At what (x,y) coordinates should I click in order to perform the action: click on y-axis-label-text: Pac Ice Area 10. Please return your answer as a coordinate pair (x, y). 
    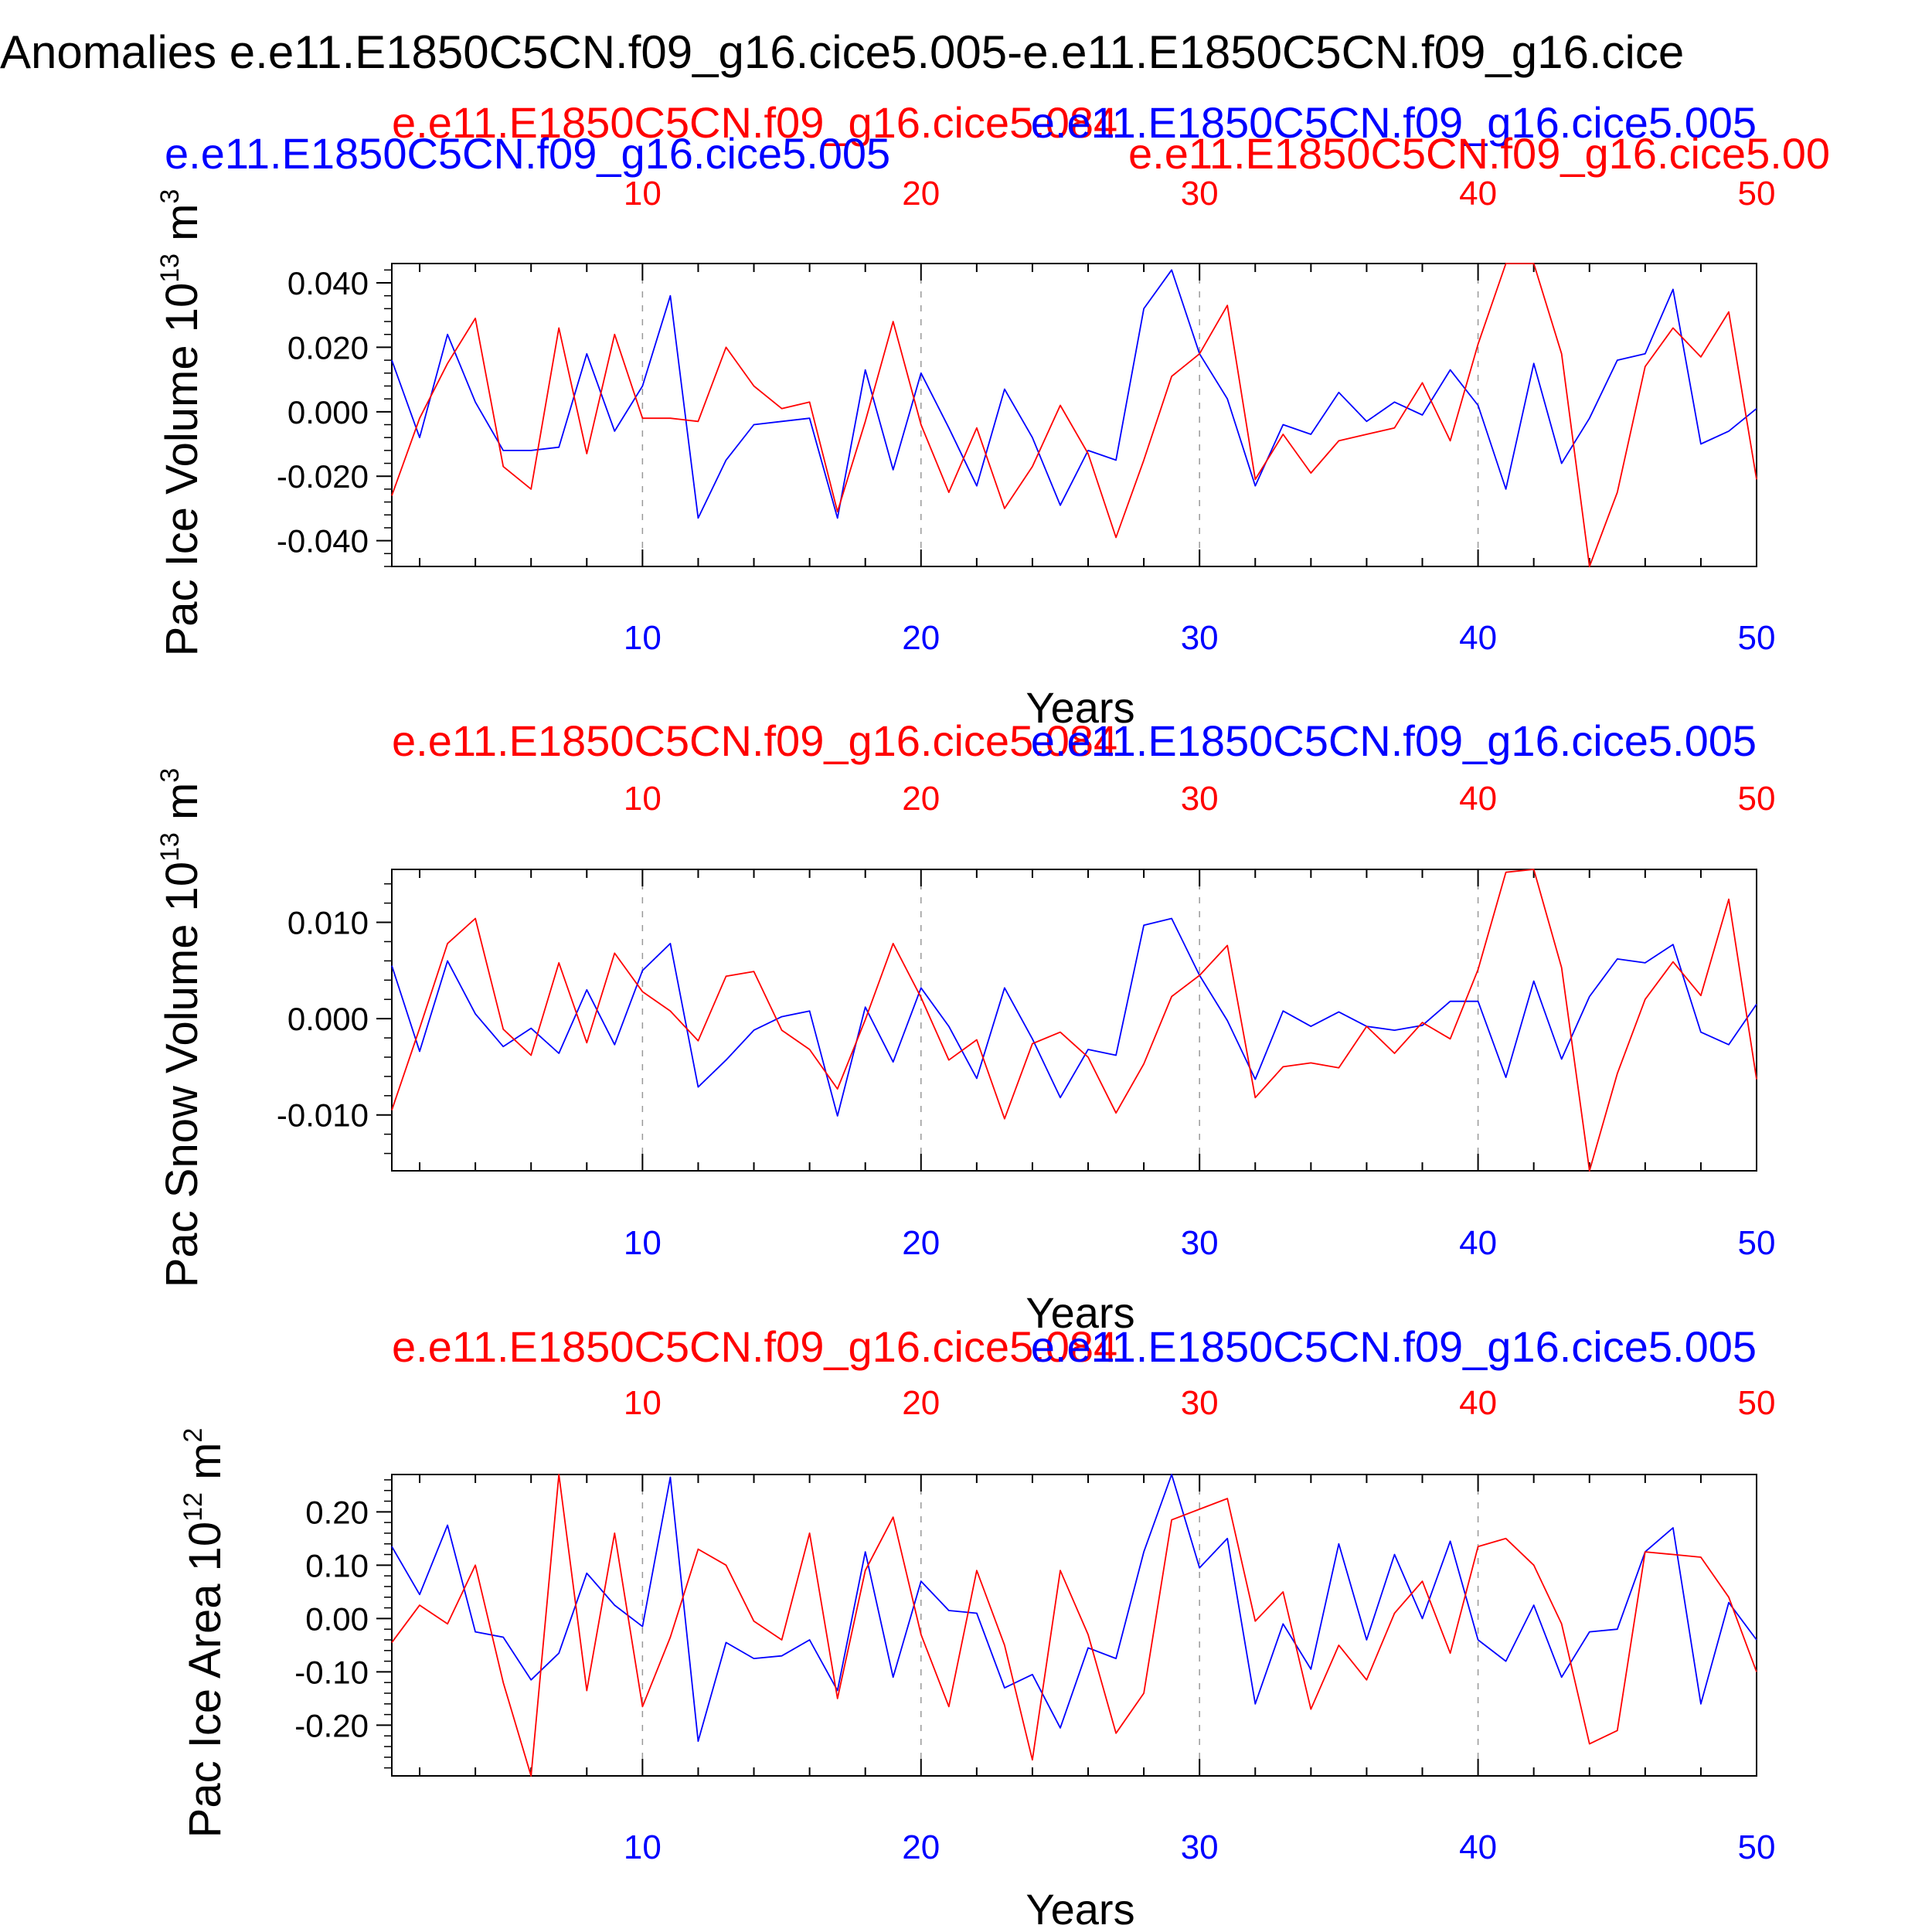
    Looking at the image, I should click on (205, 1680).